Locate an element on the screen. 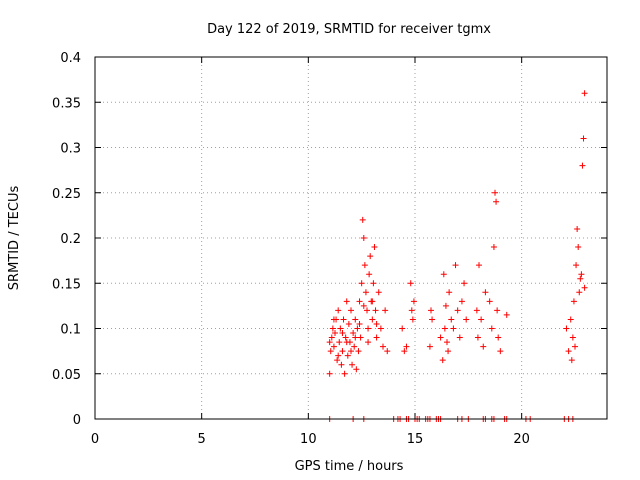 The height and width of the screenshot is (480, 640). x-tick-label: 15 is located at coordinates (415, 439).